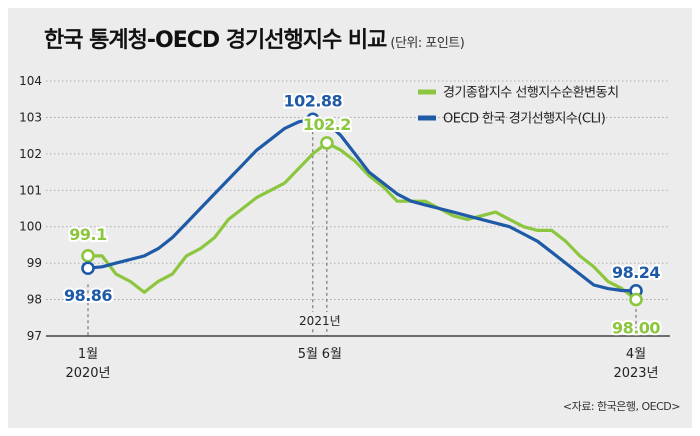 This screenshot has width=700, height=436. What do you see at coordinates (30, 81) in the screenshot?
I see `y-tick-label: 104` at bounding box center [30, 81].